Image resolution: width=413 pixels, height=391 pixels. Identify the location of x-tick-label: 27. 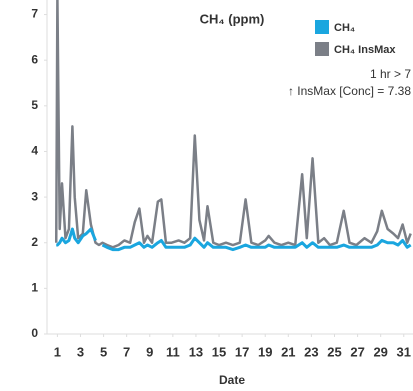
(357, 351).